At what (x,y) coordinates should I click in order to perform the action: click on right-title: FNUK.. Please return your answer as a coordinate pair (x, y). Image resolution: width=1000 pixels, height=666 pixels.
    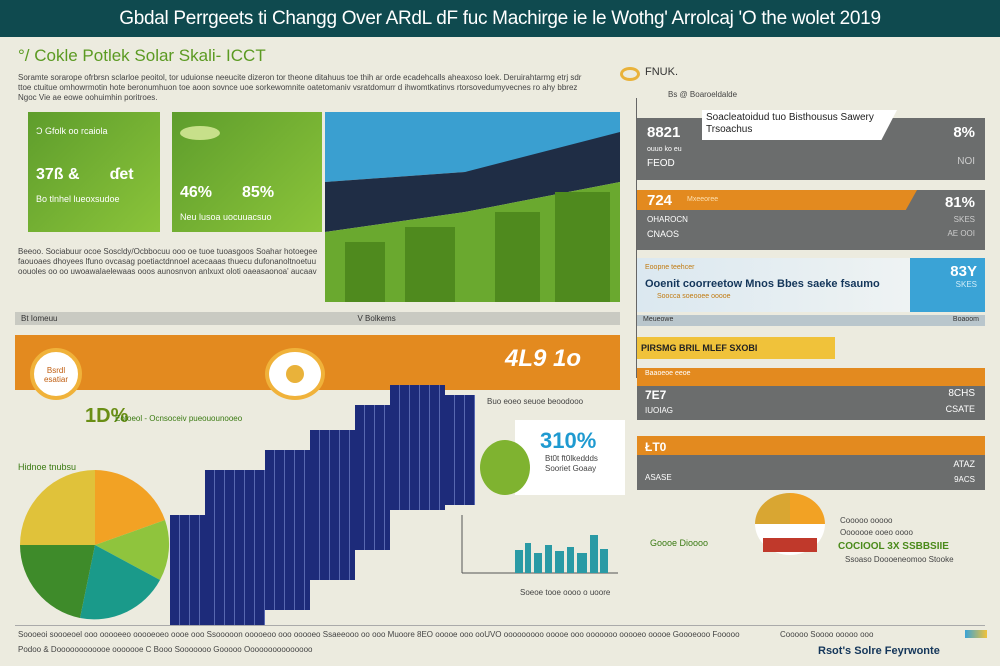
    Looking at the image, I should click on (661, 72).